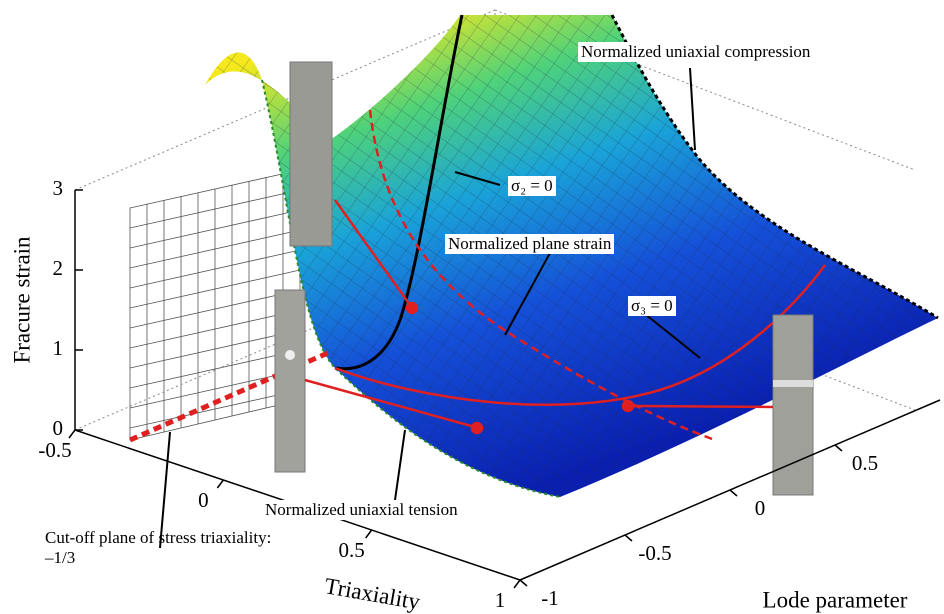 This screenshot has width=944, height=614. Describe the element at coordinates (530, 244) in the screenshot. I see `annotation: Normalized plane strain` at that location.